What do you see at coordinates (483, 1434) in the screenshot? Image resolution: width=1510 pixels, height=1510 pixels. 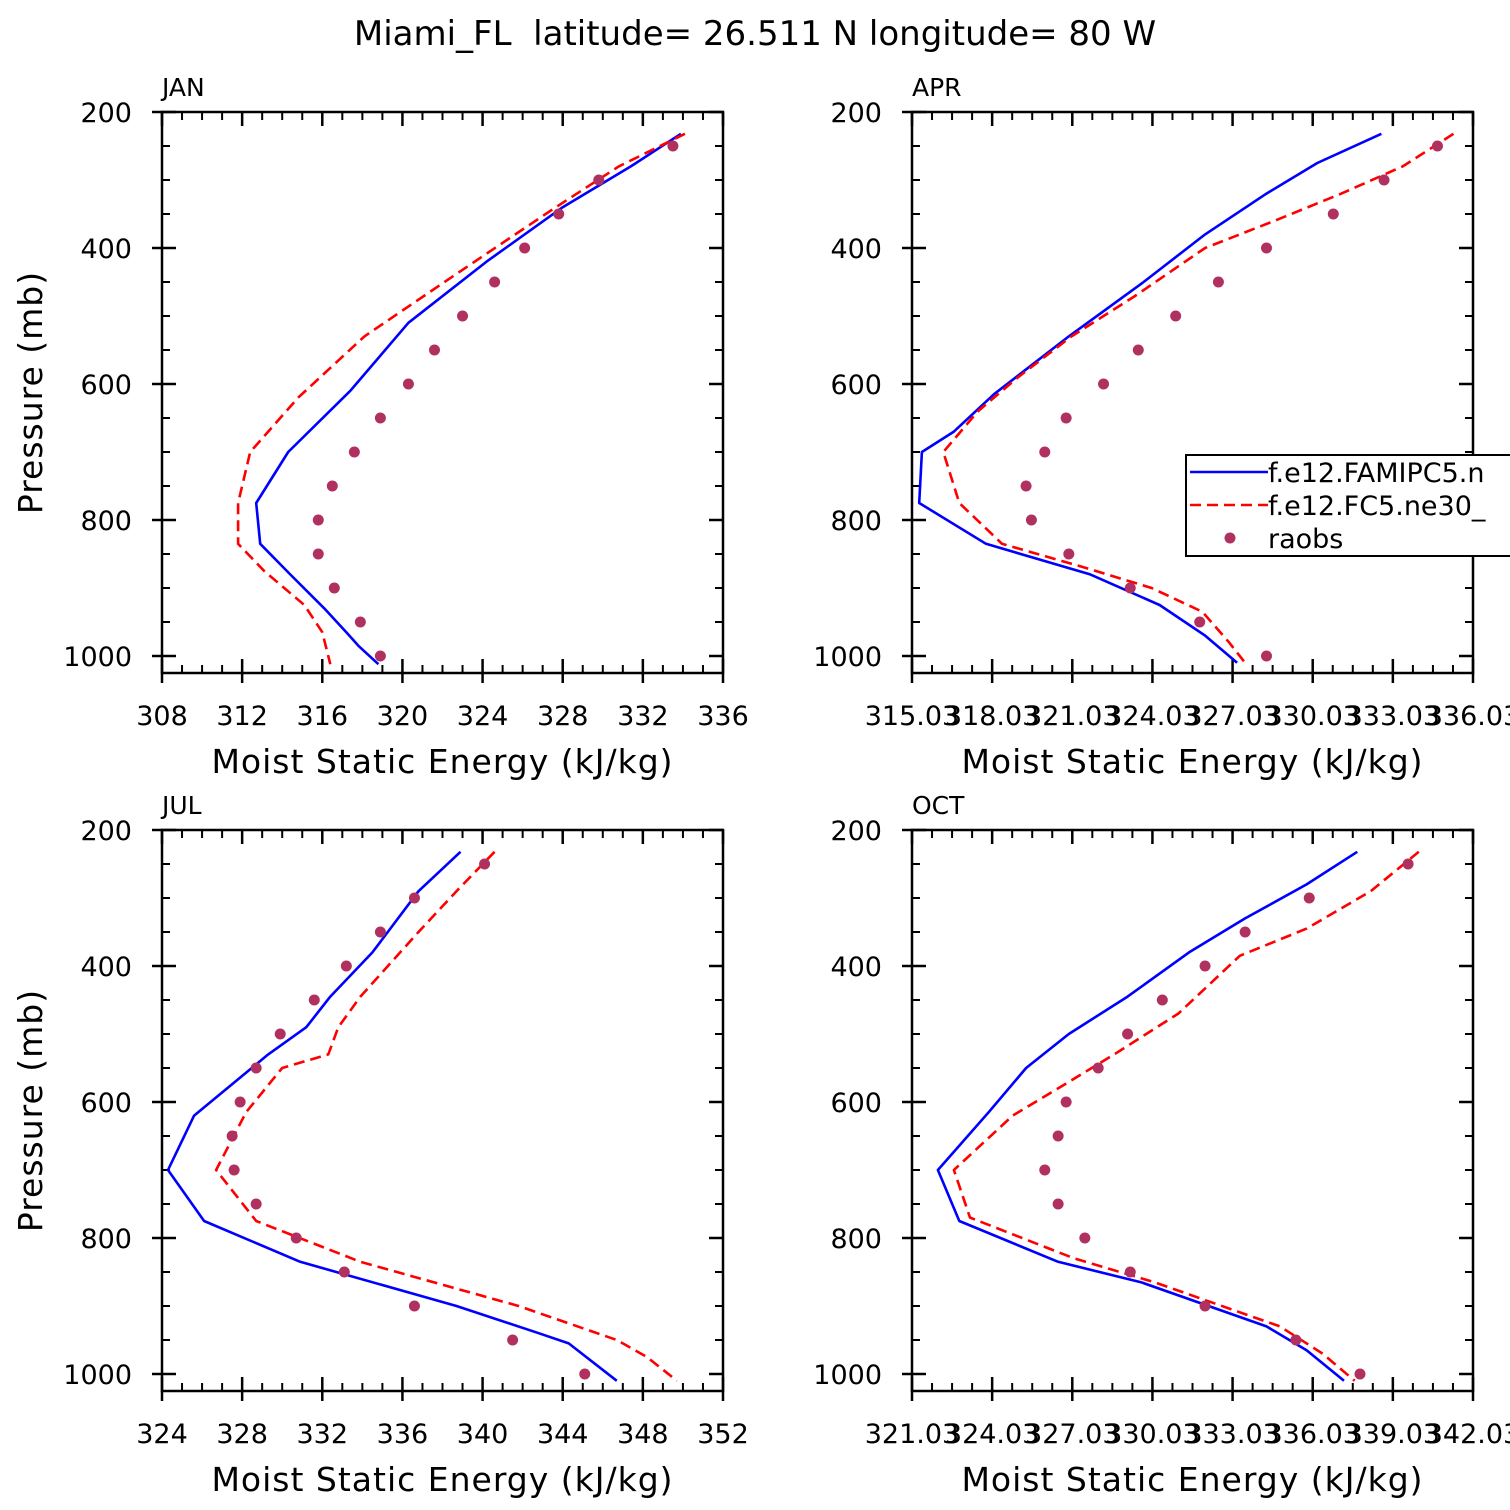 I see `x-tick-label: 340` at bounding box center [483, 1434].